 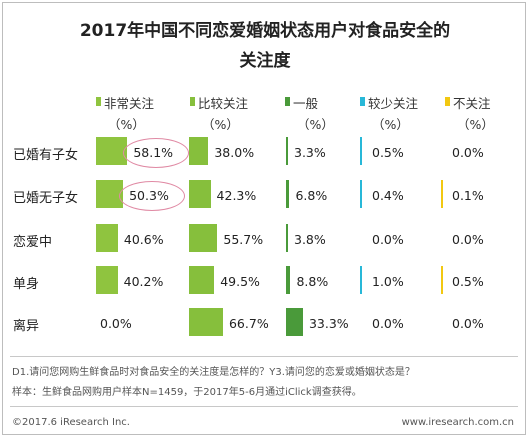 What do you see at coordinates (472, 103) in the screenshot?
I see `legend-label: 不关注` at bounding box center [472, 103].